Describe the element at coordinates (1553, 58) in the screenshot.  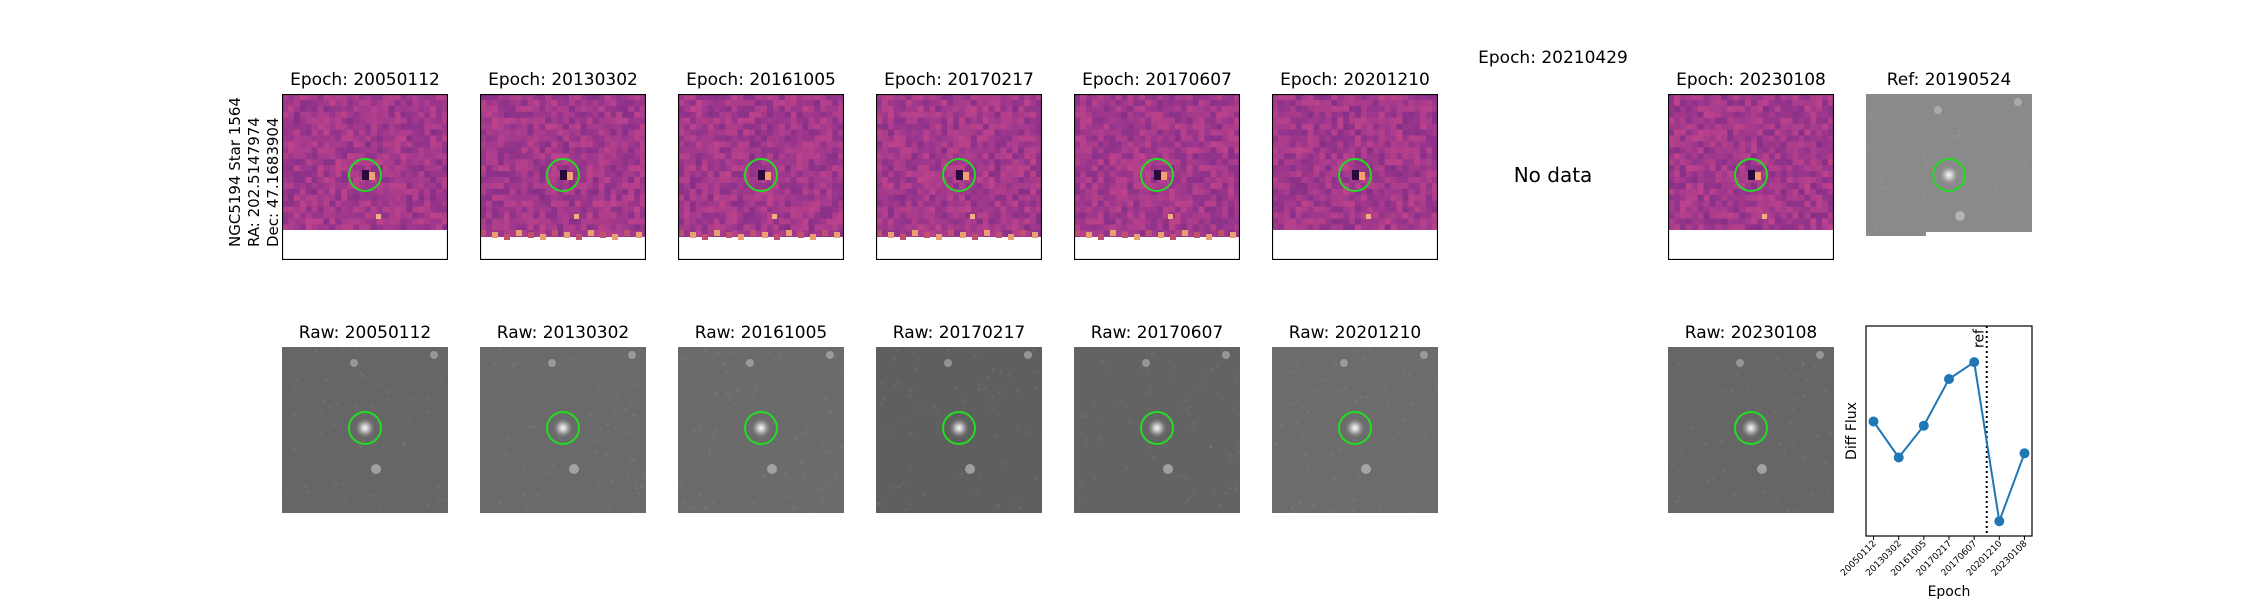
I see `diff-panel-title: Epoch: 20210429` at that location.